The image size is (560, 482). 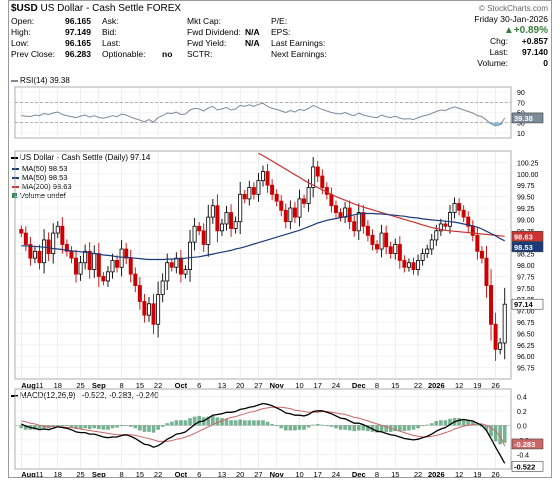 What do you see at coordinates (164, 8) in the screenshot?
I see `exchange: FOREX` at bounding box center [164, 8].